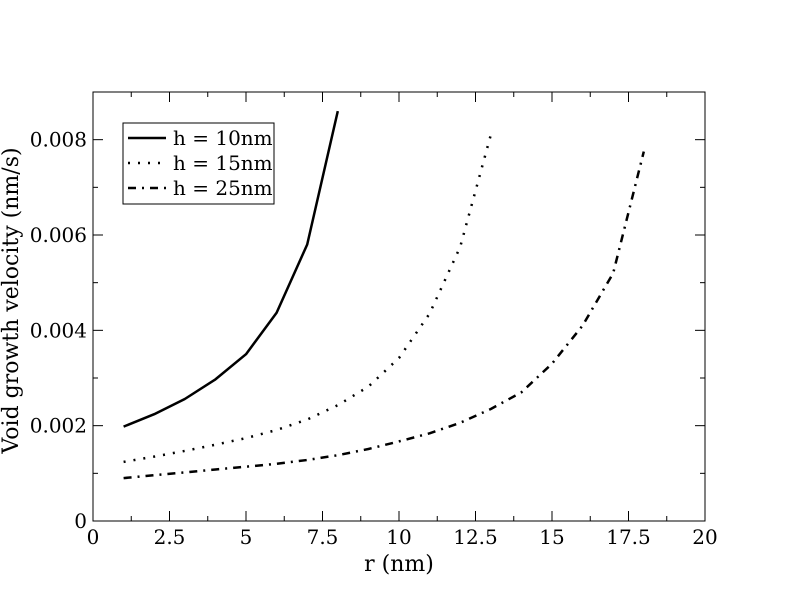 This screenshot has width=792, height=612. Describe the element at coordinates (704, 537) in the screenshot. I see `x-tick-label: 20` at that location.